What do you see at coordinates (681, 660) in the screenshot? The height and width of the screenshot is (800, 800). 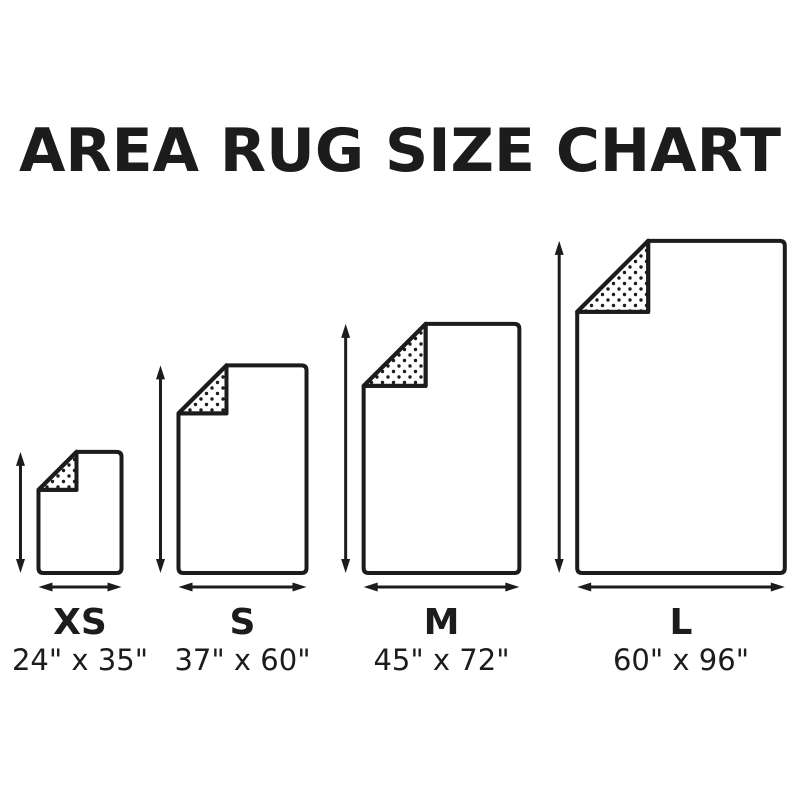 I see `rug-dimensions-l: 60" x 96"` at bounding box center [681, 660].